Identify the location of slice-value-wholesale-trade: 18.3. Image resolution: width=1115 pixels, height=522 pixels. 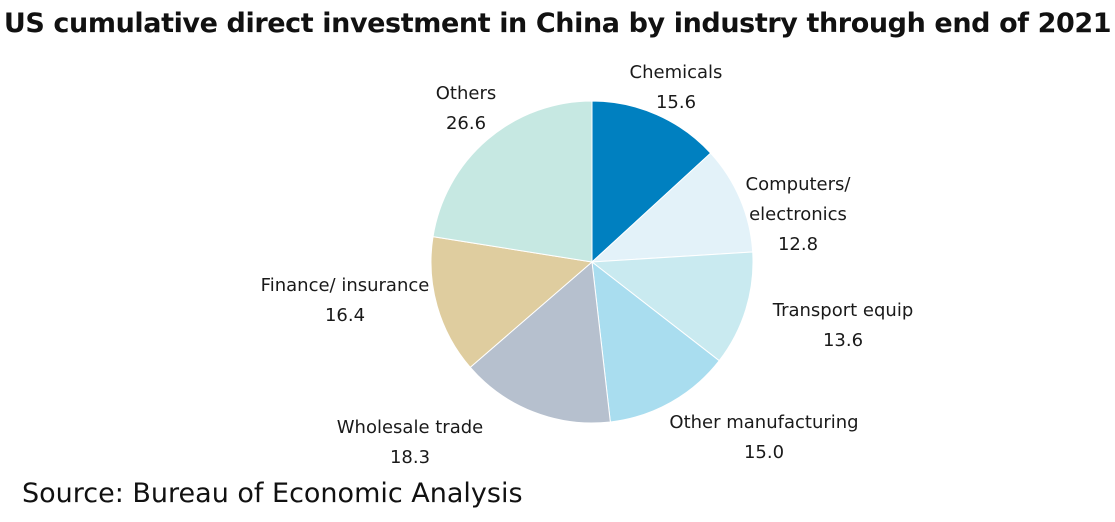
(410, 457).